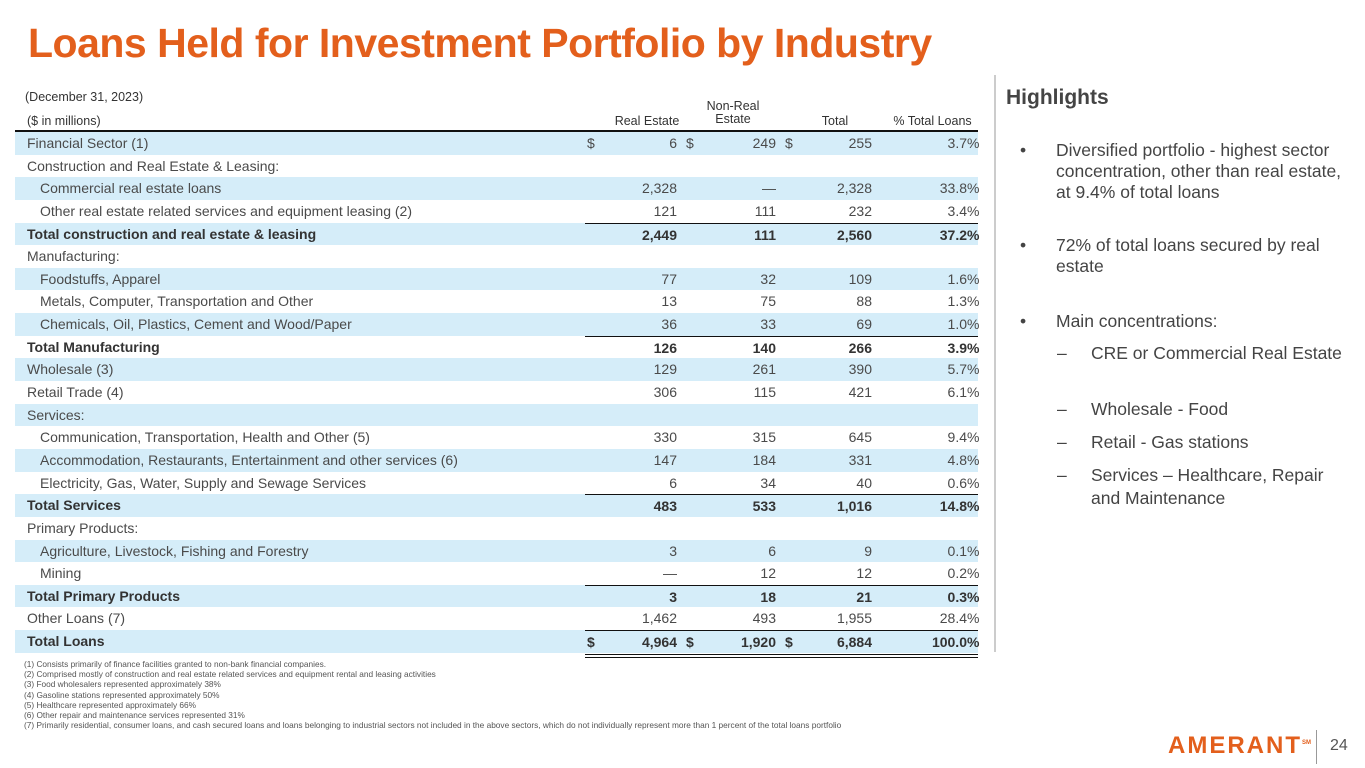 This screenshot has height=768, width=1365. What do you see at coordinates (733, 119) in the screenshot?
I see `col-header-non-real-estate-line2: Estate` at bounding box center [733, 119].